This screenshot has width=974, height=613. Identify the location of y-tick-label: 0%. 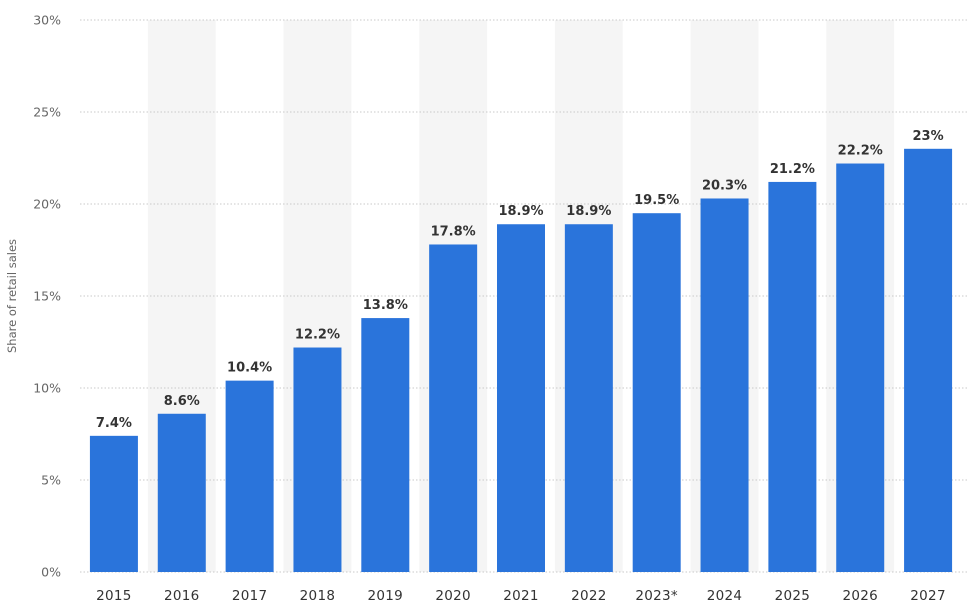
(51, 572).